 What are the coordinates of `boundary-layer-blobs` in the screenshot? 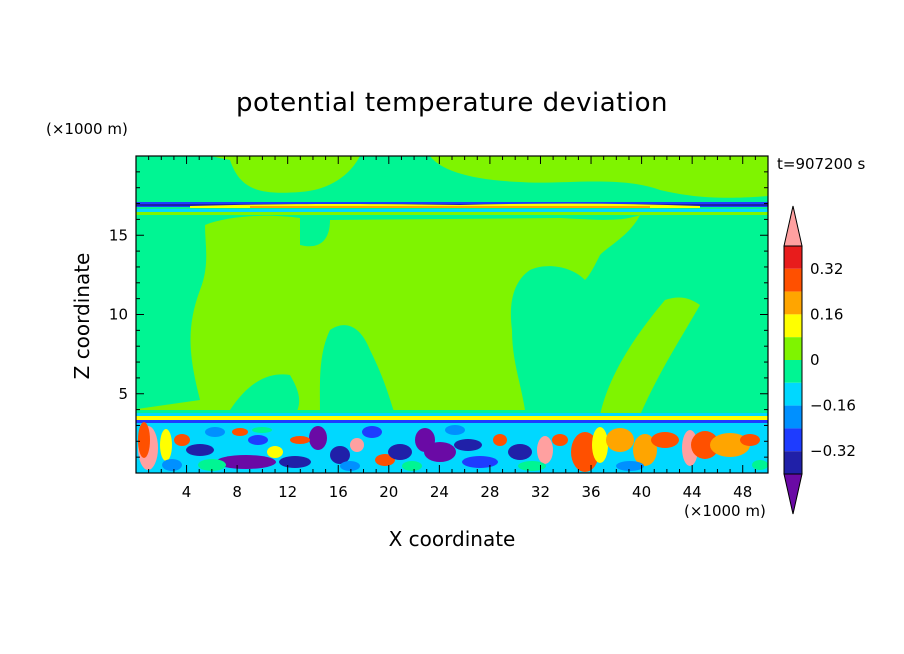 It's located at (453, 447).